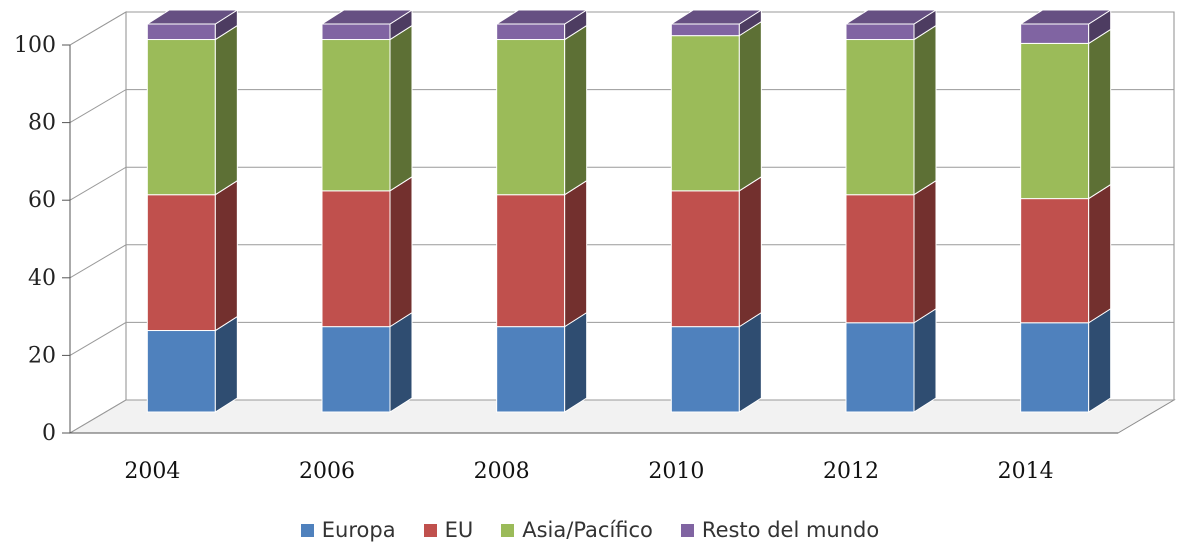 Image resolution: width=1180 pixels, height=545 pixels. I want to click on bar-2010-asia-pac-fico-side, so click(750, 106).